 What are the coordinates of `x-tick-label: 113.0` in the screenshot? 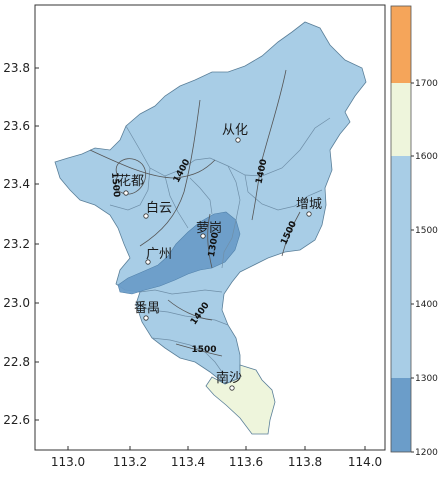 It's located at (68, 462).